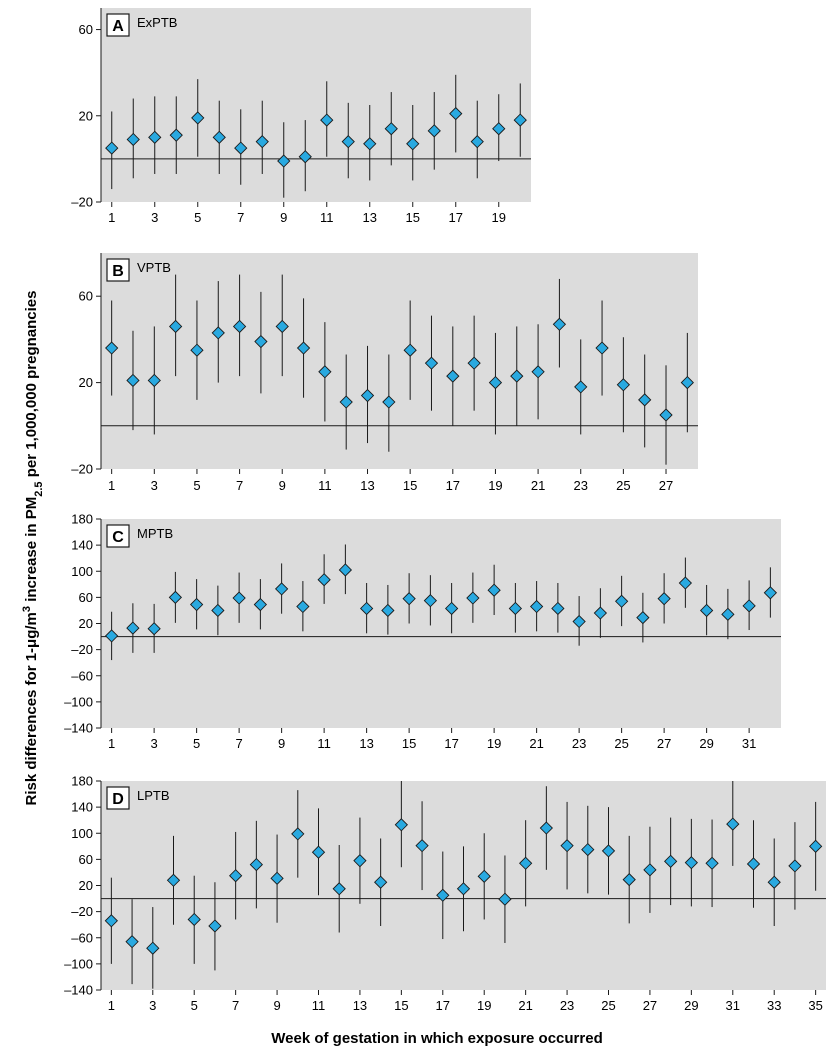 The width and height of the screenshot is (829, 1057). Describe the element at coordinates (399, 361) in the screenshot. I see `plot-area` at that location.